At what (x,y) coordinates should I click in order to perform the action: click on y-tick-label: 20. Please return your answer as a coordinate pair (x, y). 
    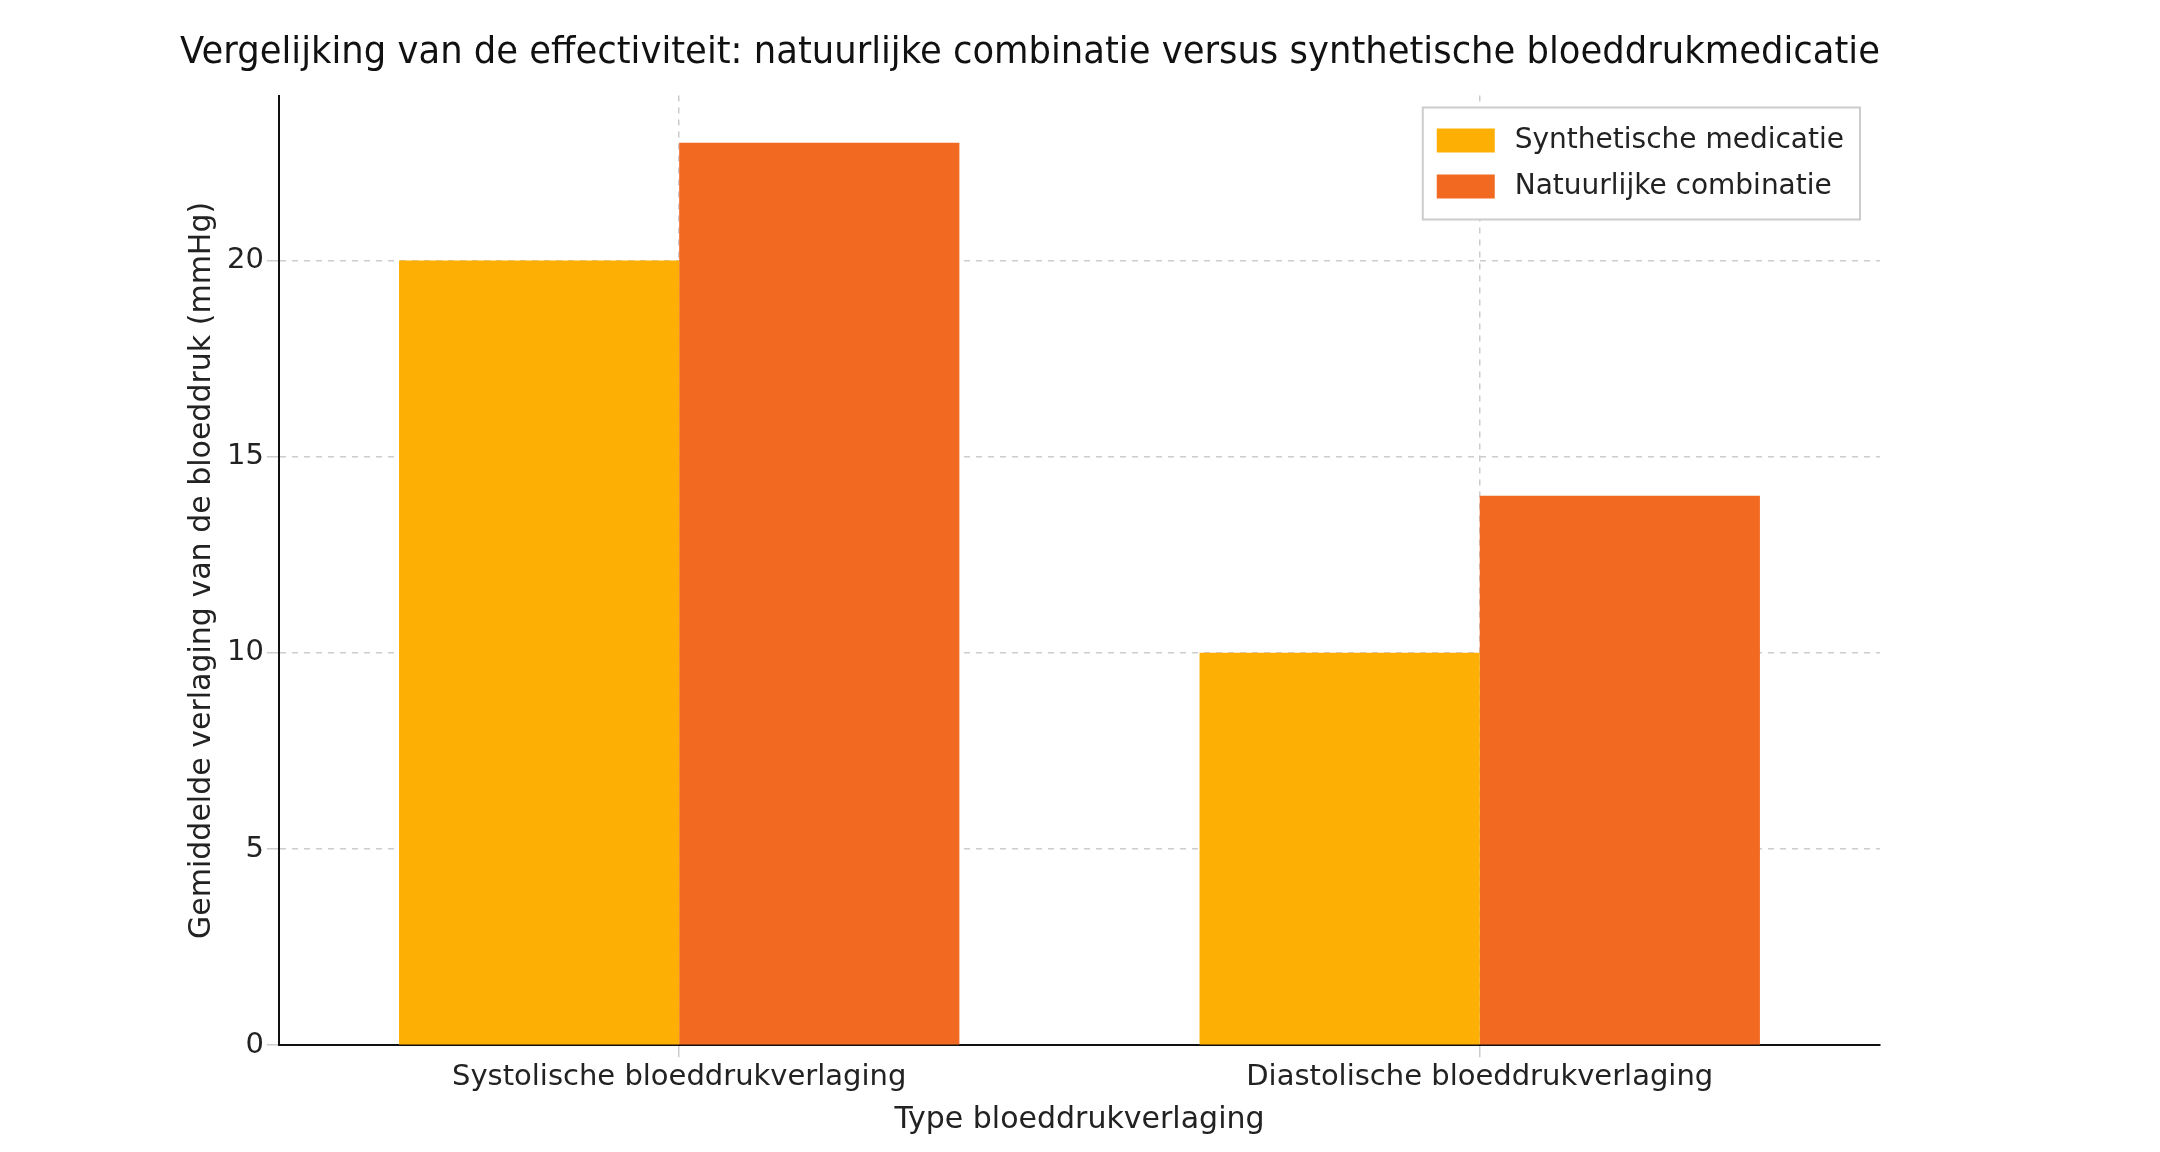
    Looking at the image, I should click on (245, 257).